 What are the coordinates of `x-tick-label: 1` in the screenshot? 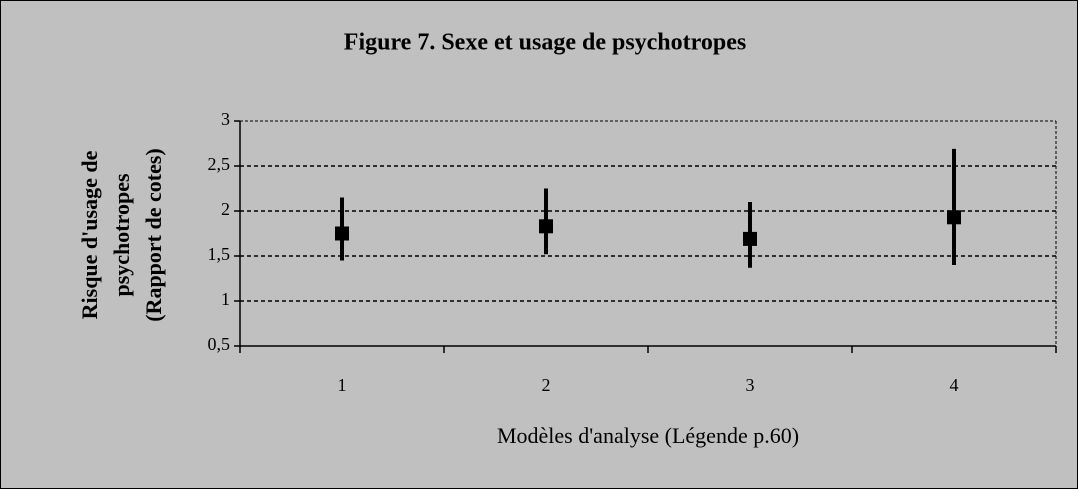 It's located at (342, 385).